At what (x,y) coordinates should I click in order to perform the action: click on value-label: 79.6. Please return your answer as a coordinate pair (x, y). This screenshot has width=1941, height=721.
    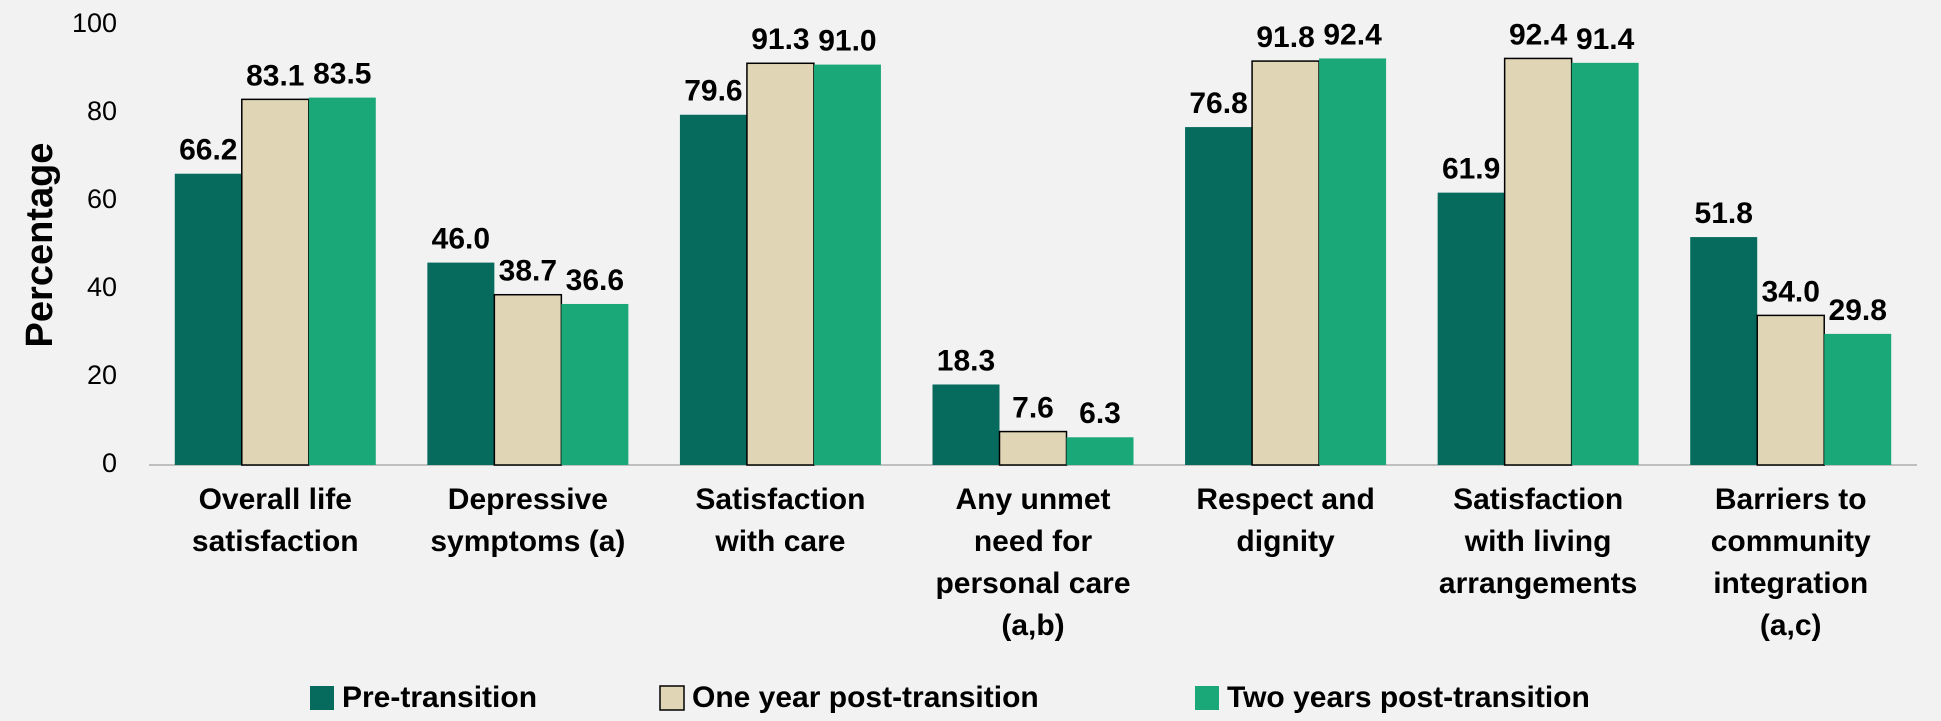
    Looking at the image, I should click on (713, 91).